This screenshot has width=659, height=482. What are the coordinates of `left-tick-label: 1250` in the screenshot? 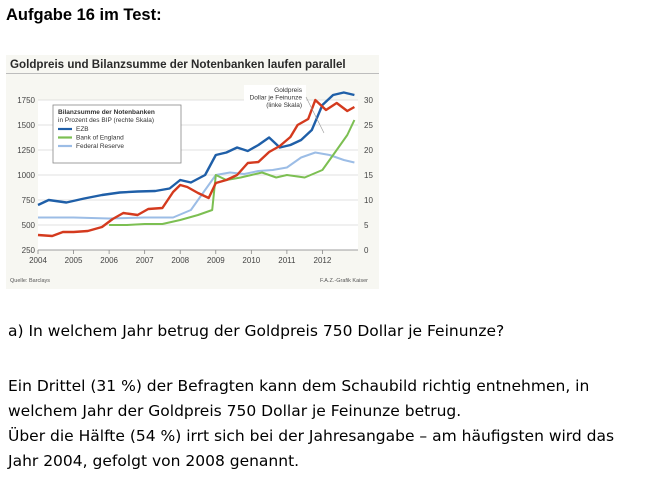 It's located at (26, 150).